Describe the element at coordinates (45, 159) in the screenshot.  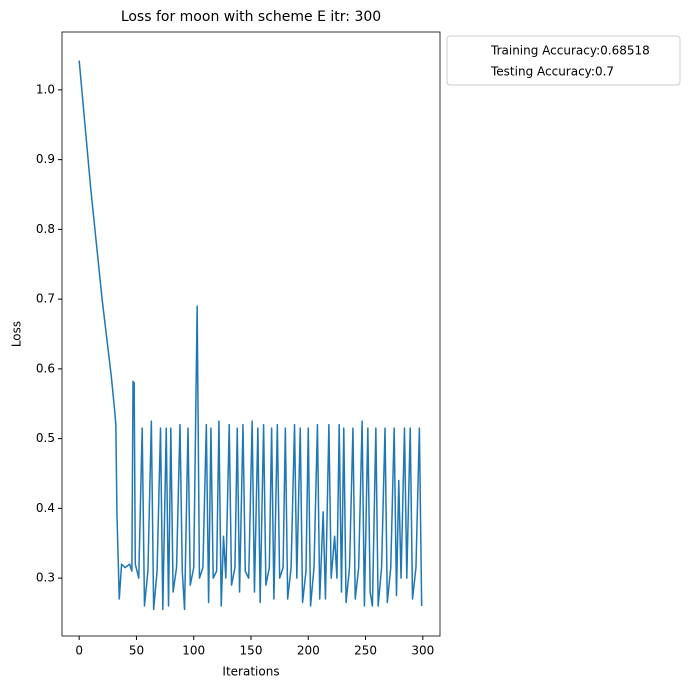
I see `y-tick-label: 0.9` at that location.